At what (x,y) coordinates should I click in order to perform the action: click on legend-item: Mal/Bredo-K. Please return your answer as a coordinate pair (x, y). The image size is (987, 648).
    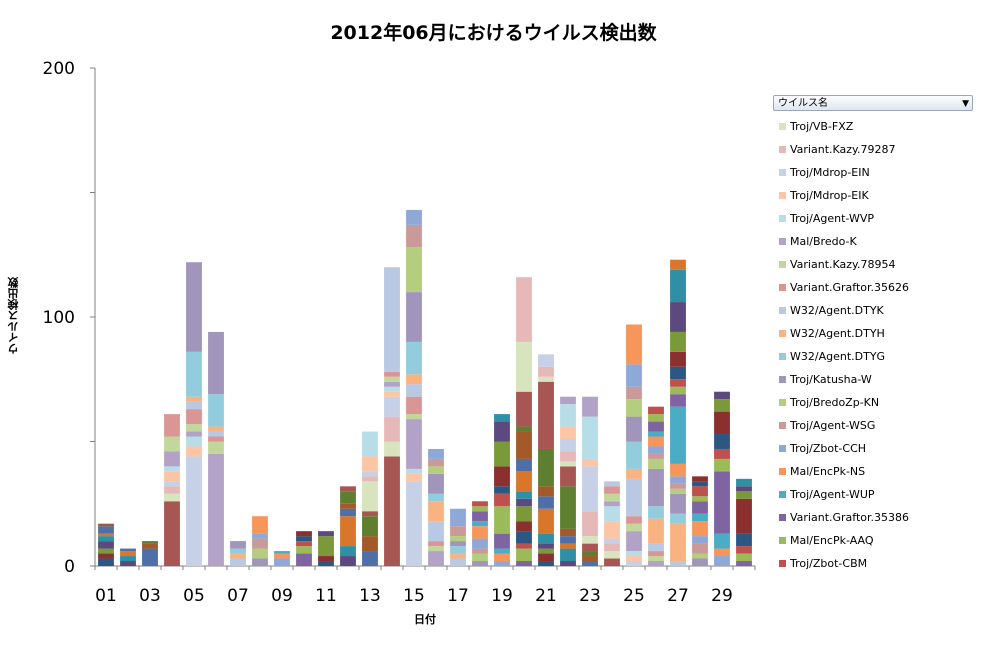
    Looking at the image, I should click on (818, 242).